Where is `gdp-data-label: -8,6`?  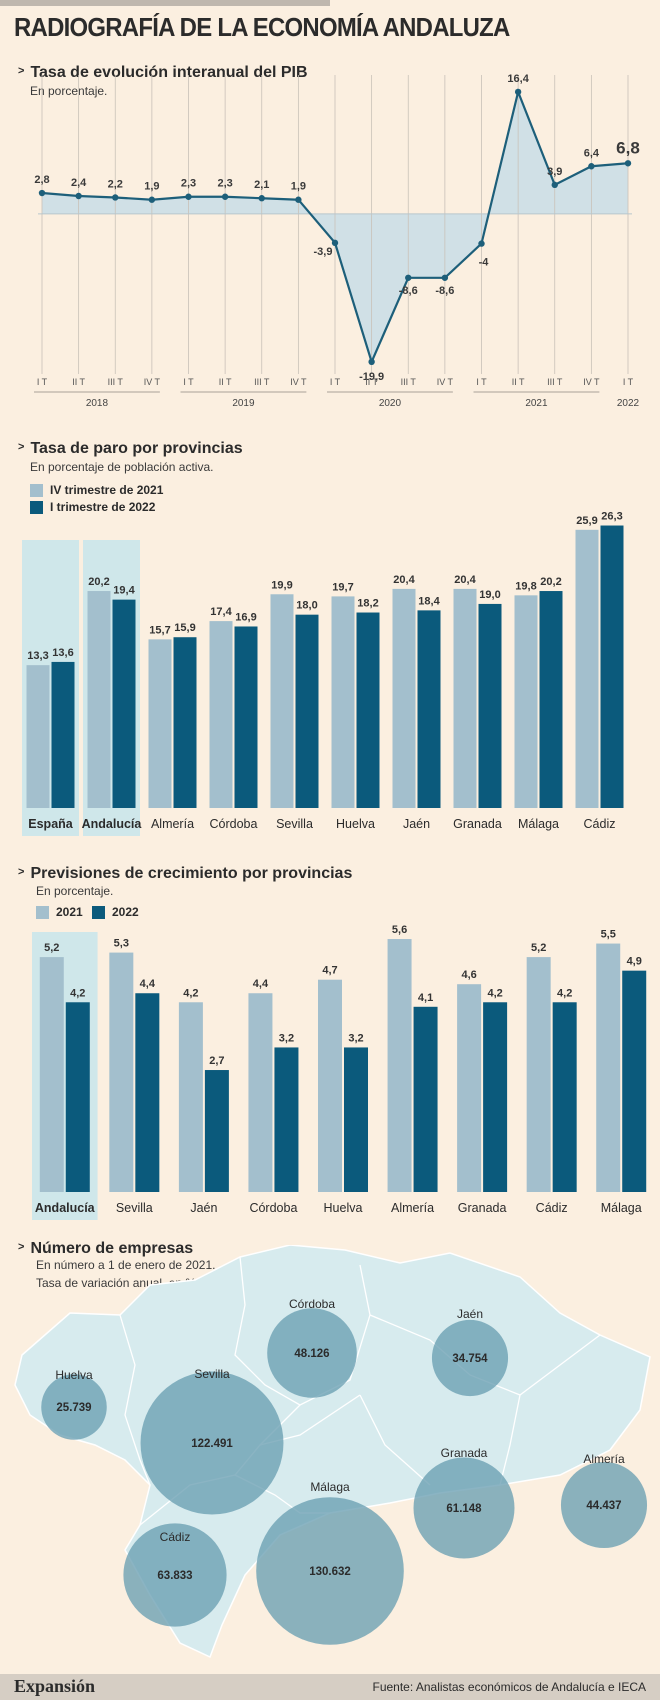 gdp-data-label: -8,6 is located at coordinates (408, 291).